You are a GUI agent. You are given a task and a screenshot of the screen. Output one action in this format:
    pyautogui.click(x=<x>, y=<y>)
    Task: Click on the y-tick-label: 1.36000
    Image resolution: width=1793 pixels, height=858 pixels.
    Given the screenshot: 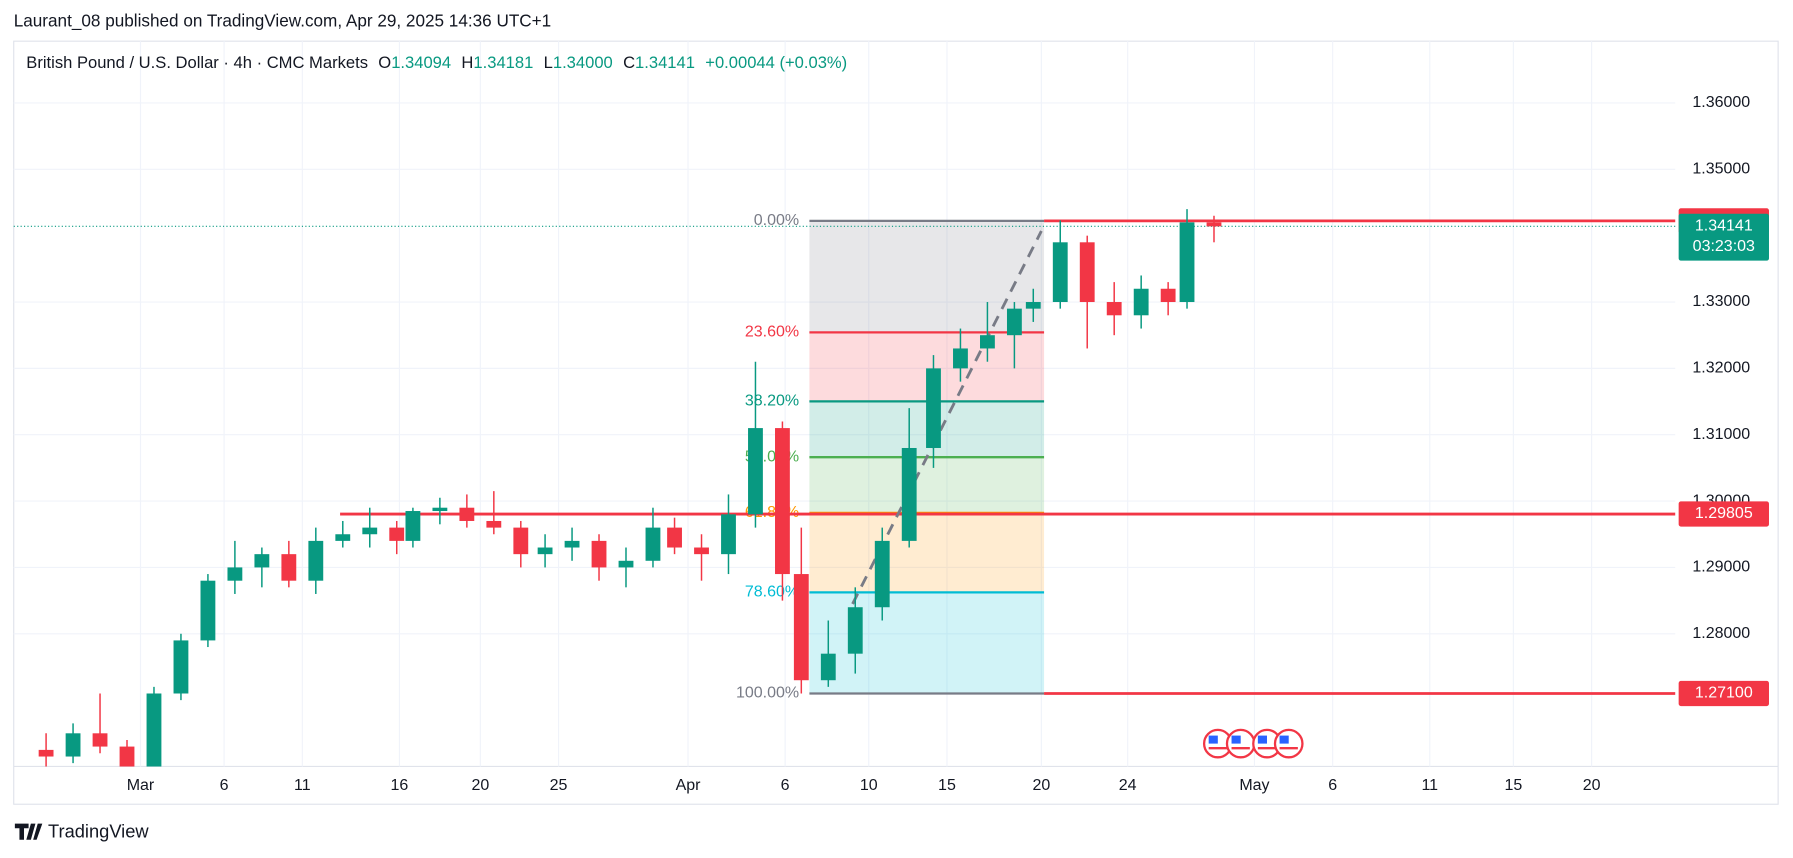 What is the action you would take?
    pyautogui.click(x=1721, y=102)
    